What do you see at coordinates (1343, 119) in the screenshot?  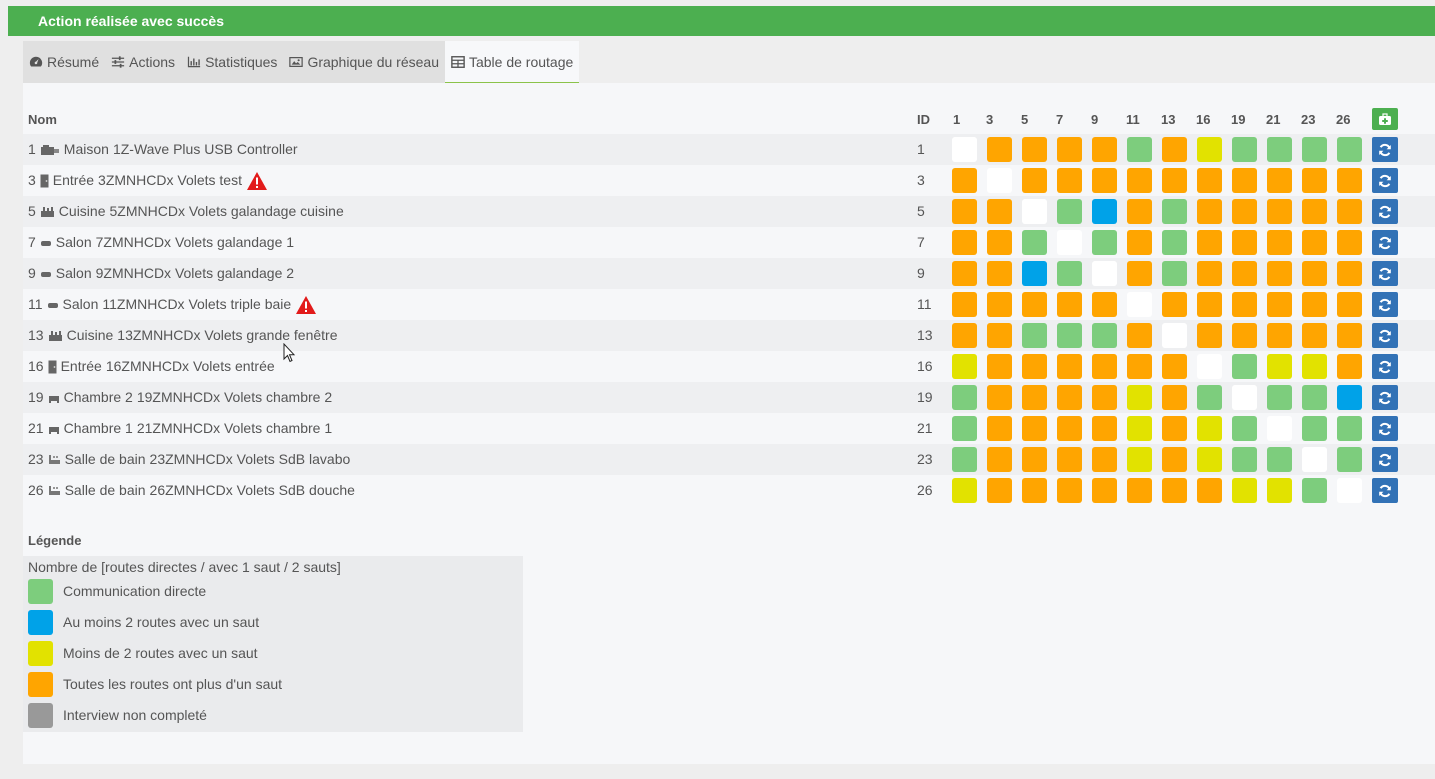 I see `column-header-node: 26` at bounding box center [1343, 119].